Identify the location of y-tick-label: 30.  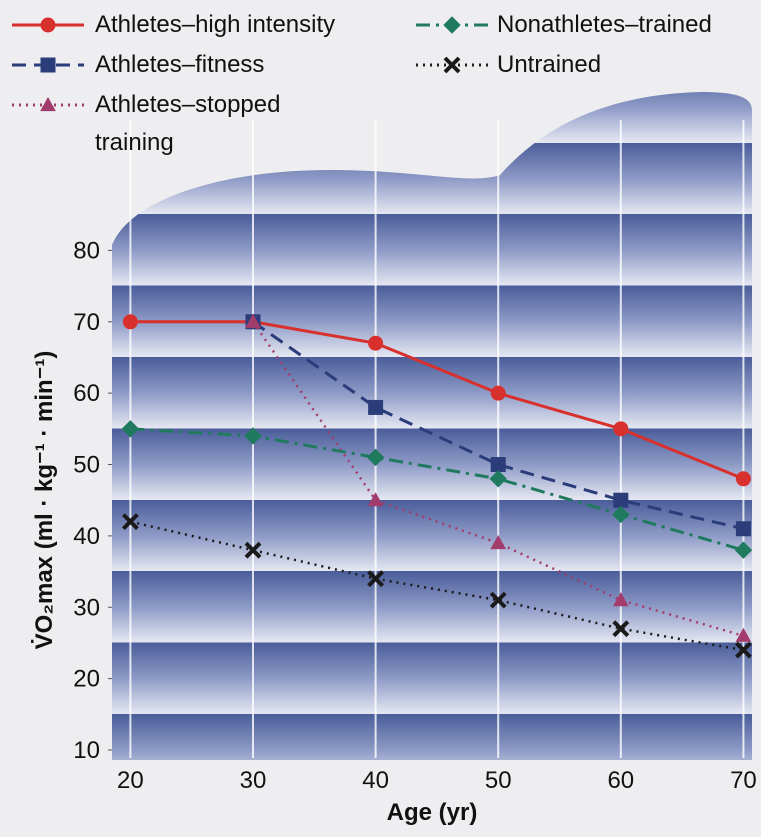
(86, 607).